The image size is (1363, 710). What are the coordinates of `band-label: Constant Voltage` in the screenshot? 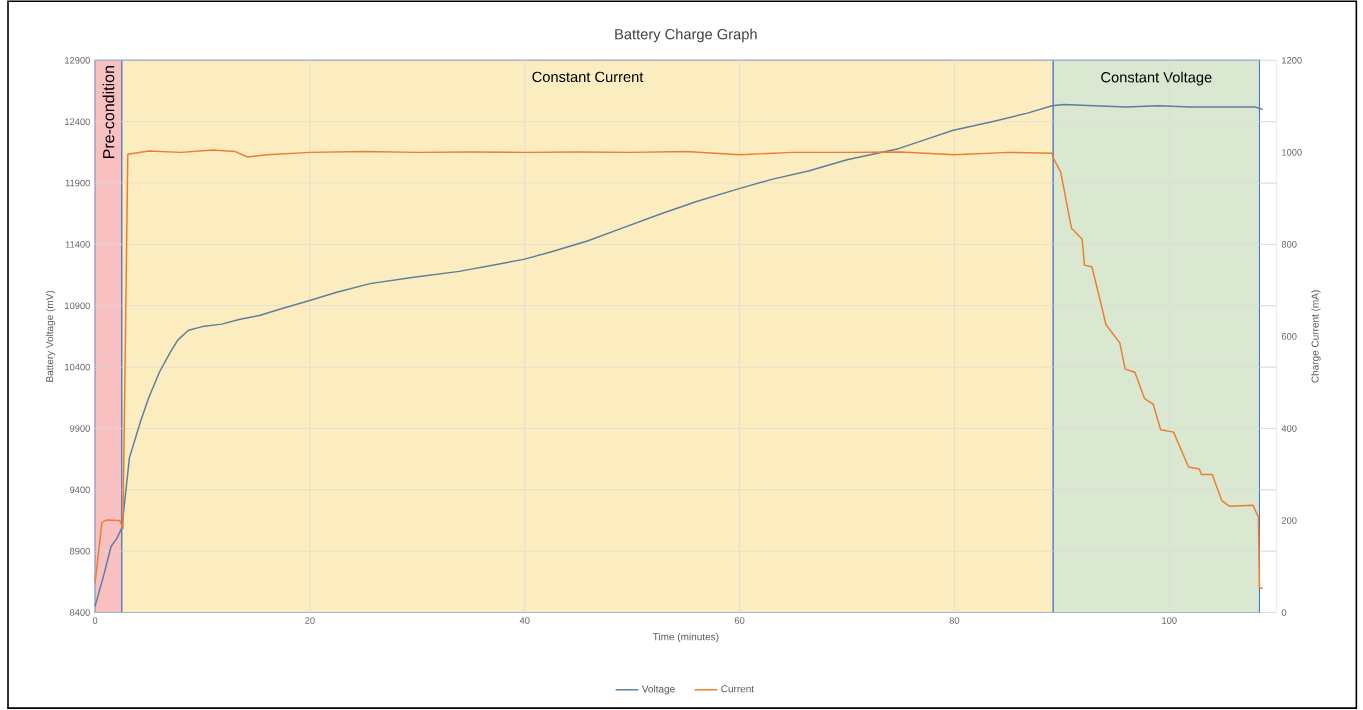 It's located at (1156, 78).